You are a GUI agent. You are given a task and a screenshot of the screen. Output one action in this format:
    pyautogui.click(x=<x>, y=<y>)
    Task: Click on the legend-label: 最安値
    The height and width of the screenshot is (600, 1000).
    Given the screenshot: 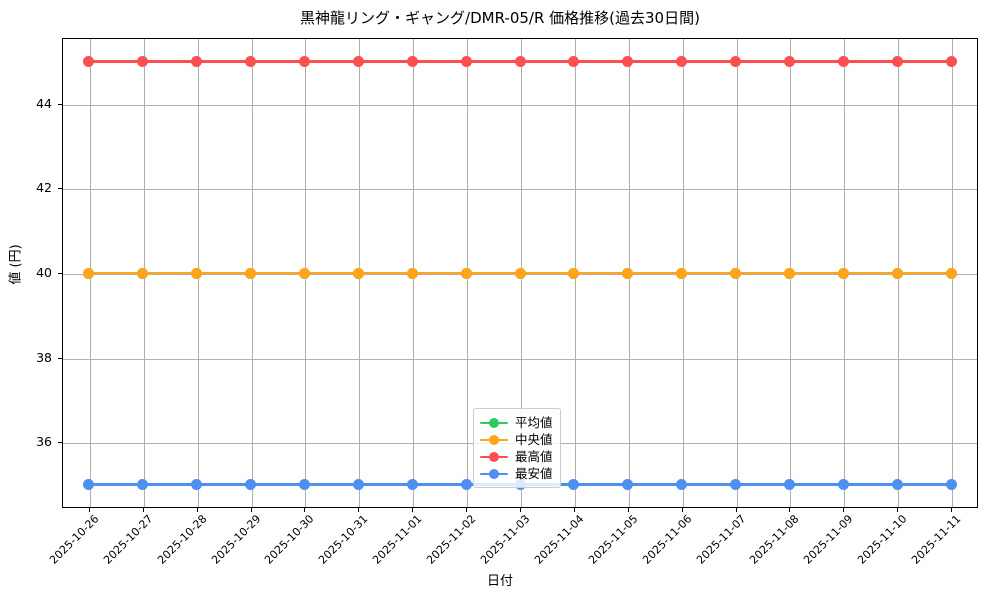 What is the action you would take?
    pyautogui.click(x=534, y=473)
    